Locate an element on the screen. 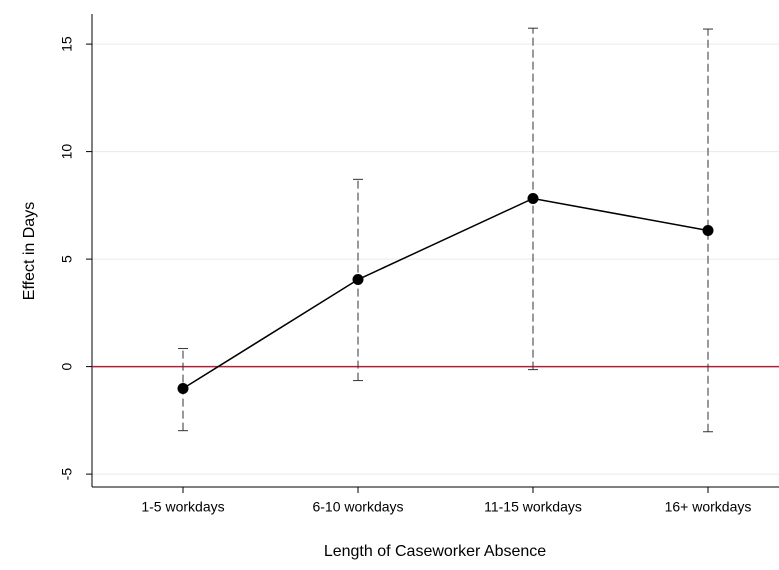 The width and height of the screenshot is (779, 570). x-tick-label: 1-5 workdays is located at coordinates (182, 507).